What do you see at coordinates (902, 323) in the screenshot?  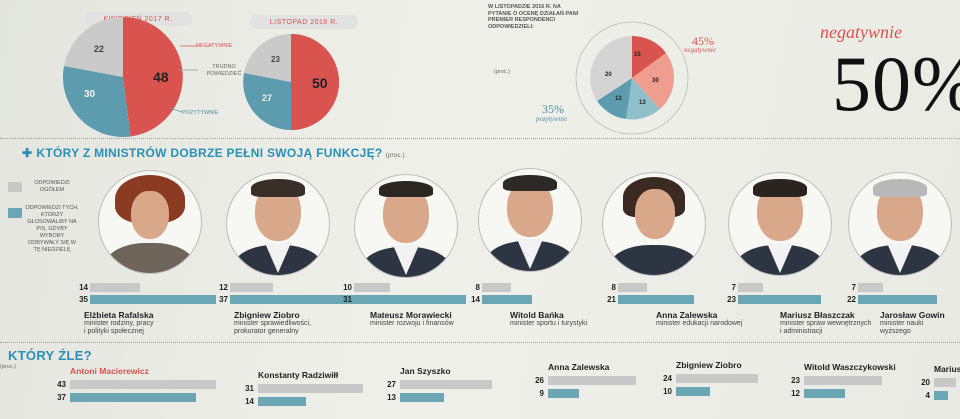 I see `minister-role-line1: minister nauki` at bounding box center [902, 323].